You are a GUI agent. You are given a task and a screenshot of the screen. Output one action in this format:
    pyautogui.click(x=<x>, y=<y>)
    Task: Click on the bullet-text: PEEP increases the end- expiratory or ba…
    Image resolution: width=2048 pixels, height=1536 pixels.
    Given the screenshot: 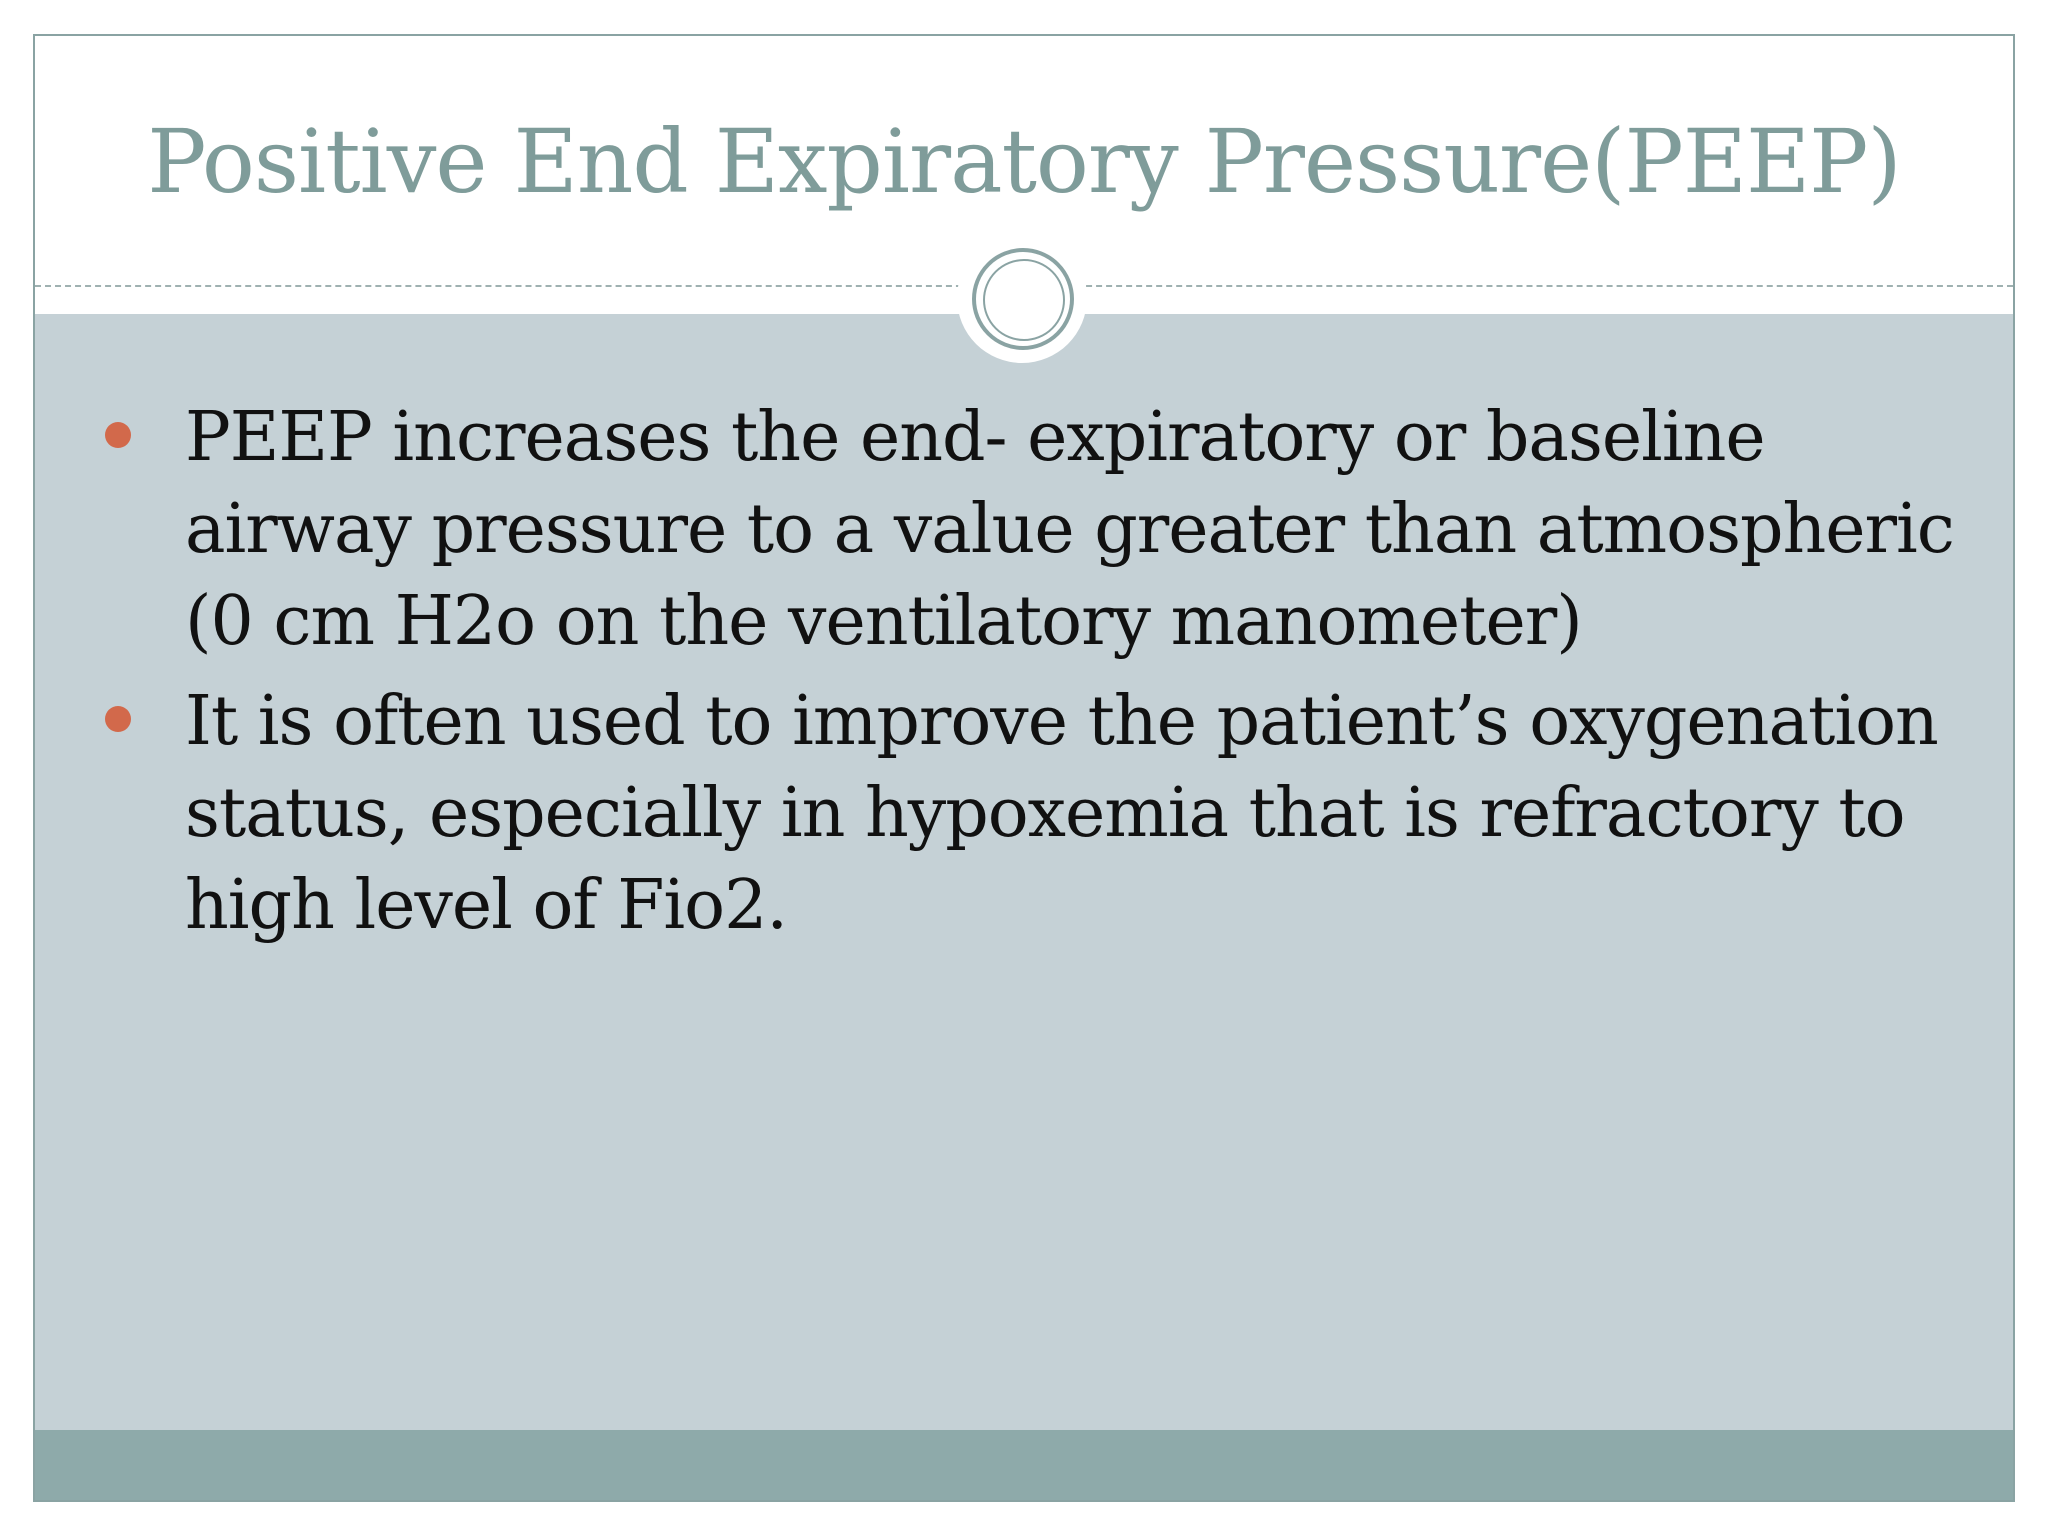 What is the action you would take?
    pyautogui.click(x=1070, y=529)
    